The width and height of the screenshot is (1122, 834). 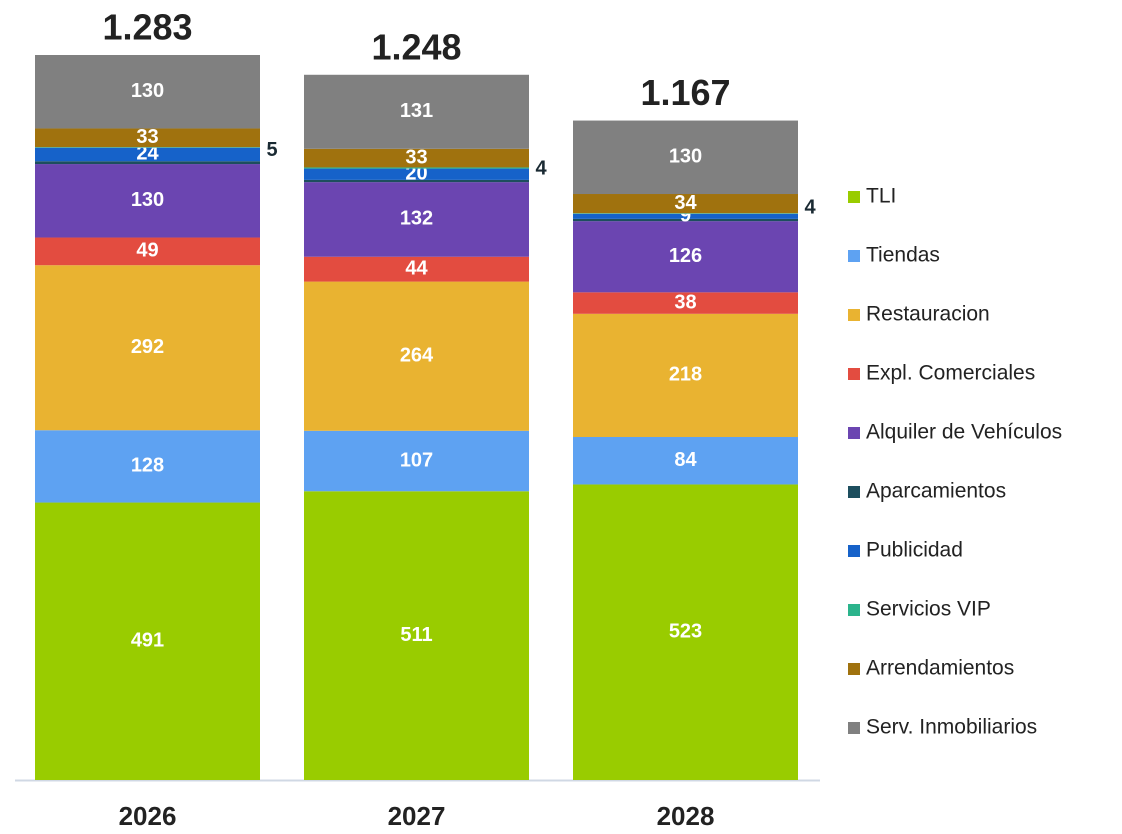 I want to click on data-label: 264, so click(x=417, y=355).